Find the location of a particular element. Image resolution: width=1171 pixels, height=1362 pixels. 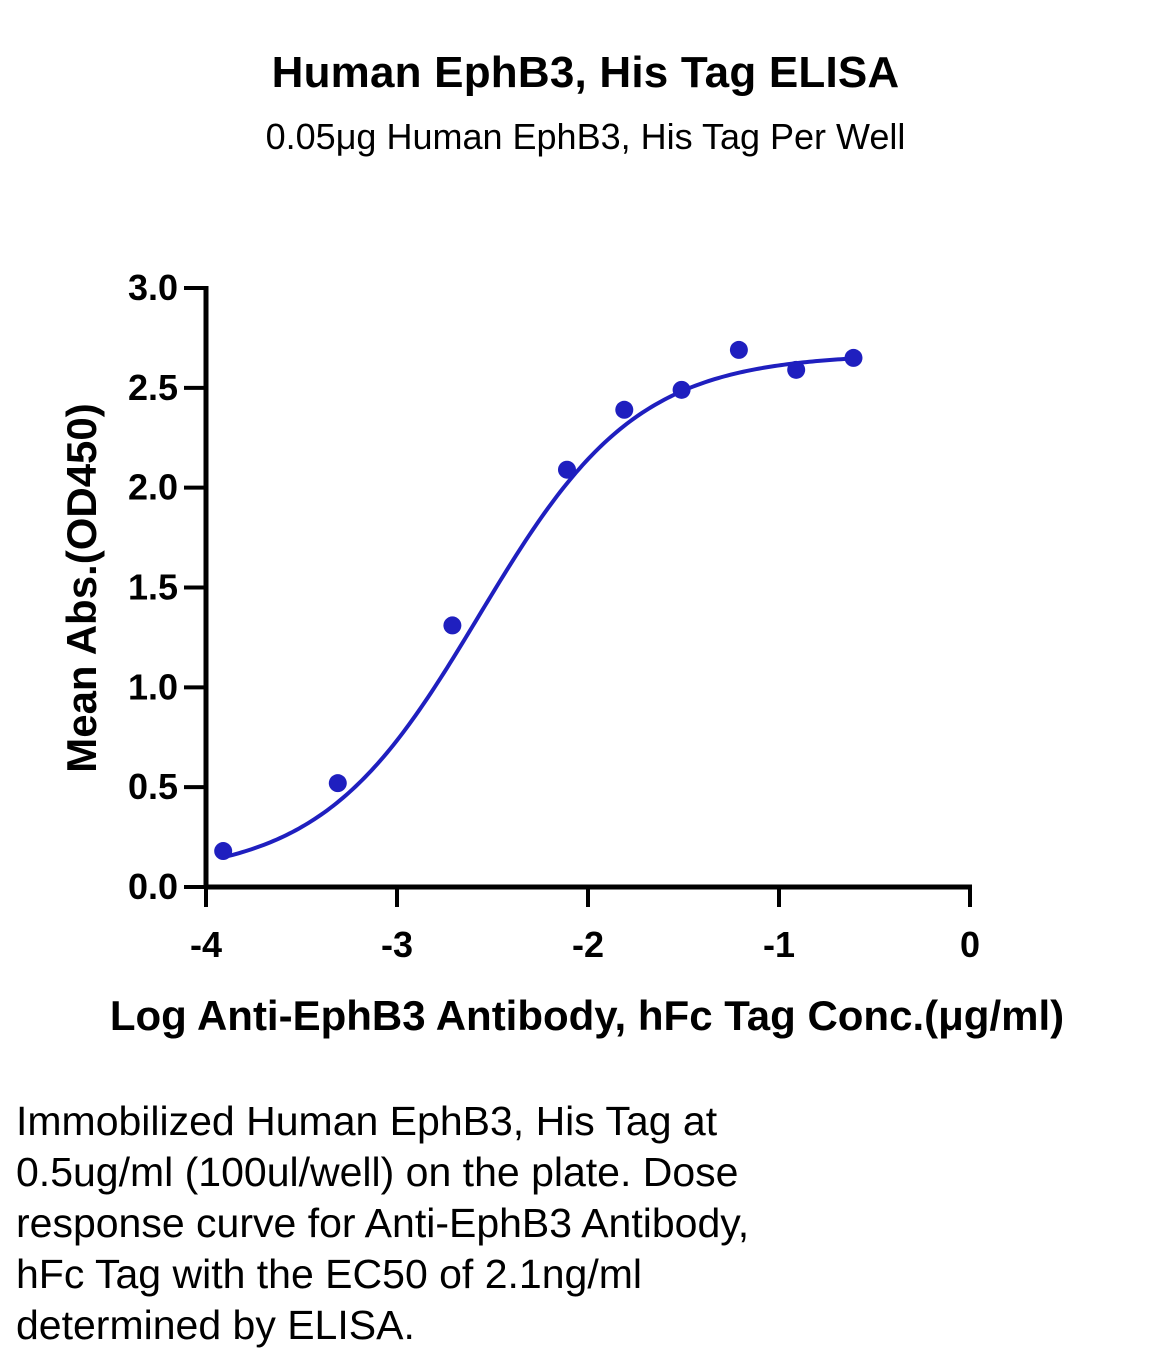

caption-line: determined by ELISA. is located at coordinates (215, 1325).